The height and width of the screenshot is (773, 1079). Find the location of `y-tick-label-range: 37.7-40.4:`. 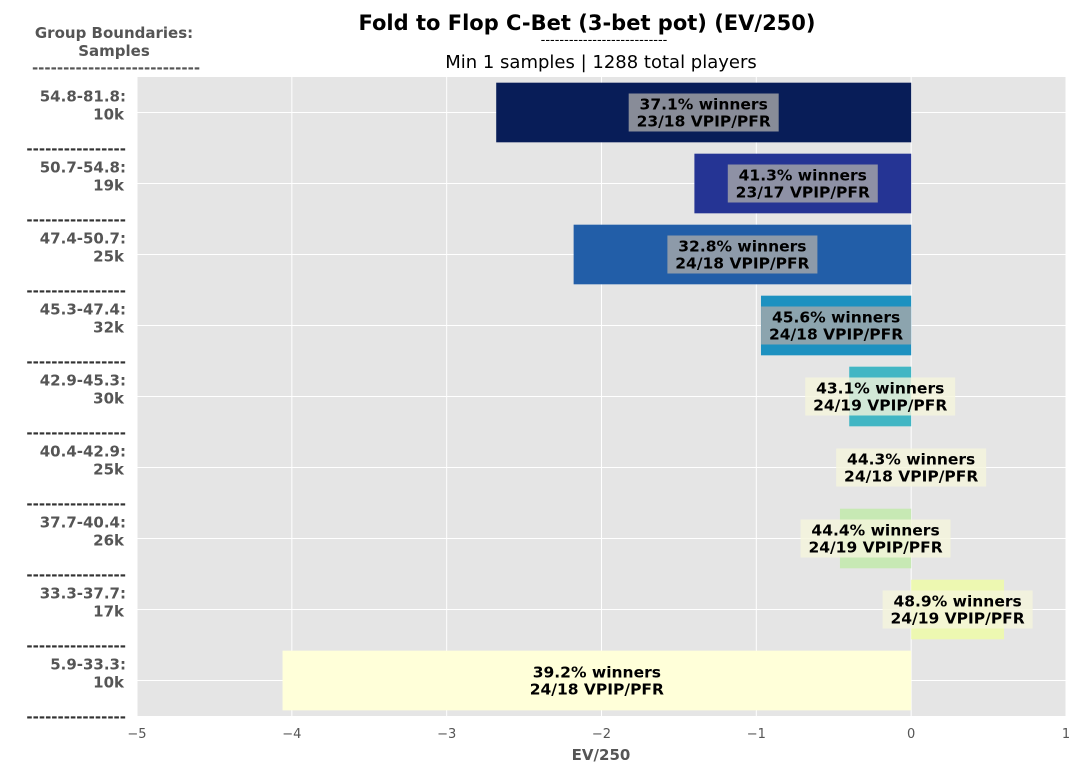

y-tick-label-range: 37.7-40.4: is located at coordinates (83, 523).